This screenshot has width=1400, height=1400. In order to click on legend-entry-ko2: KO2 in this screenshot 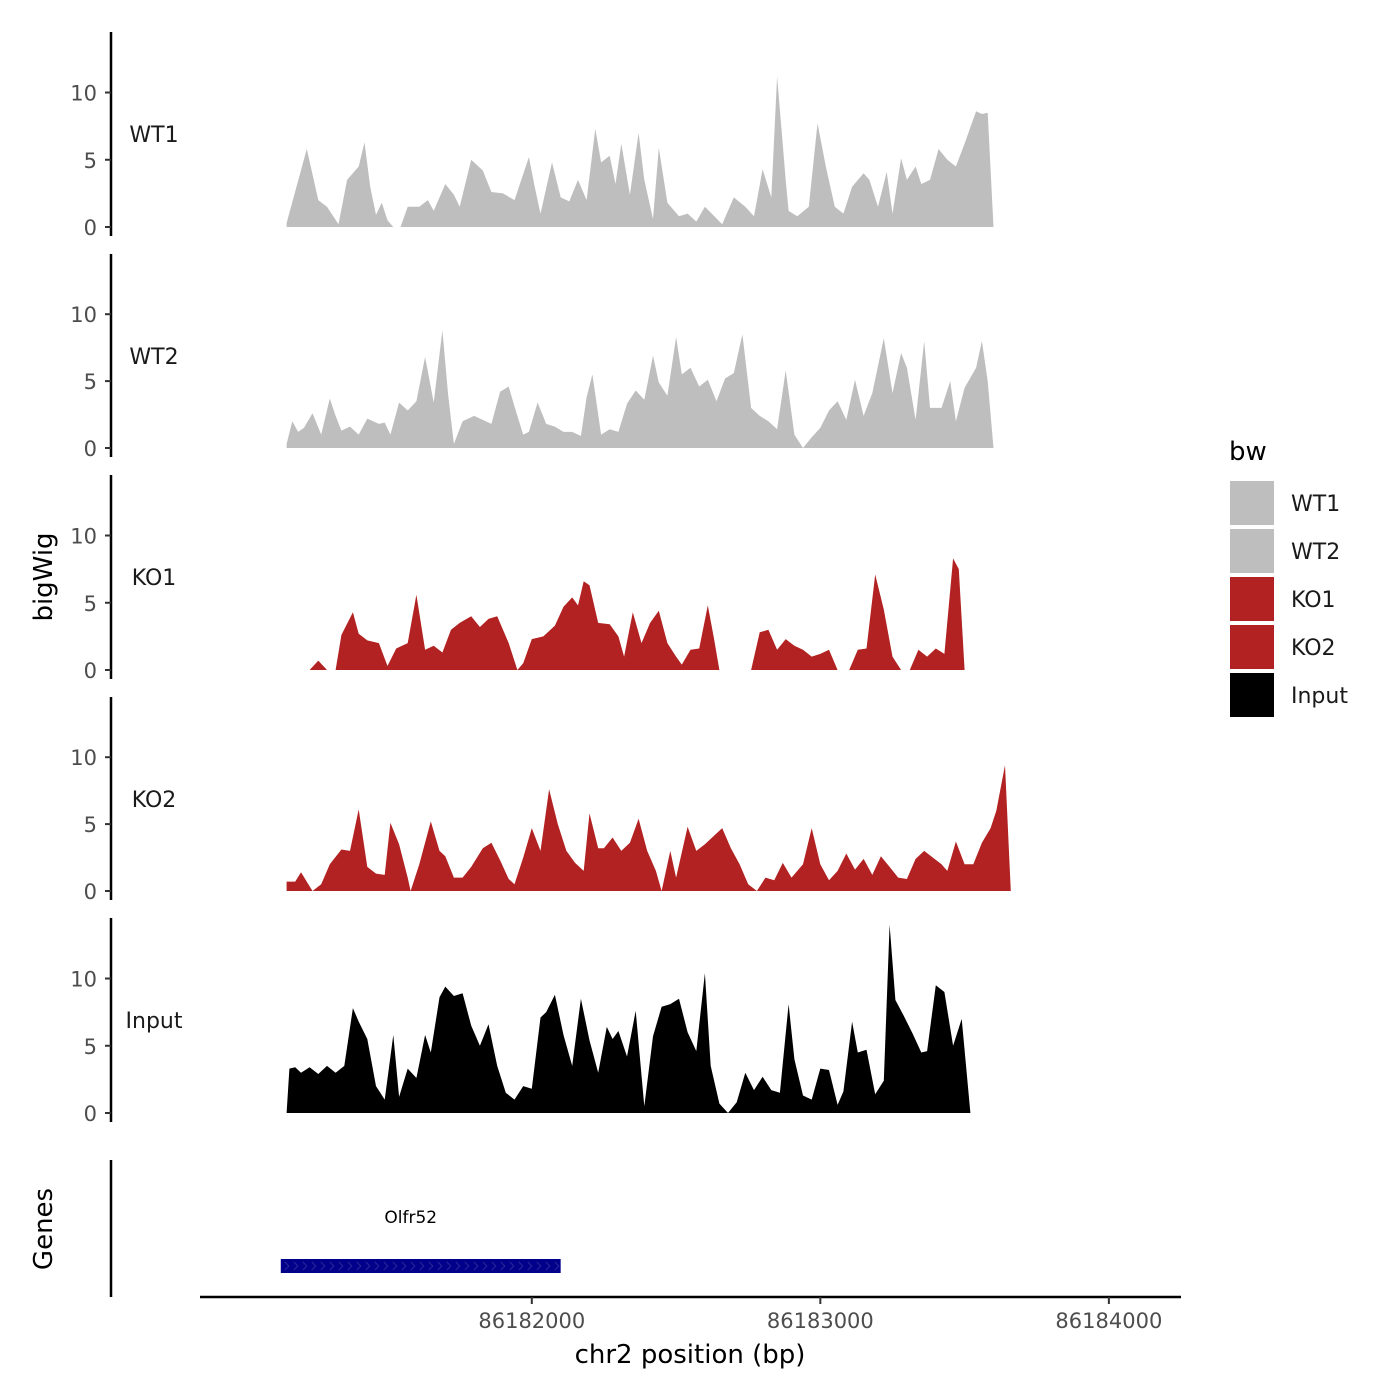, I will do `click(1283, 647)`.